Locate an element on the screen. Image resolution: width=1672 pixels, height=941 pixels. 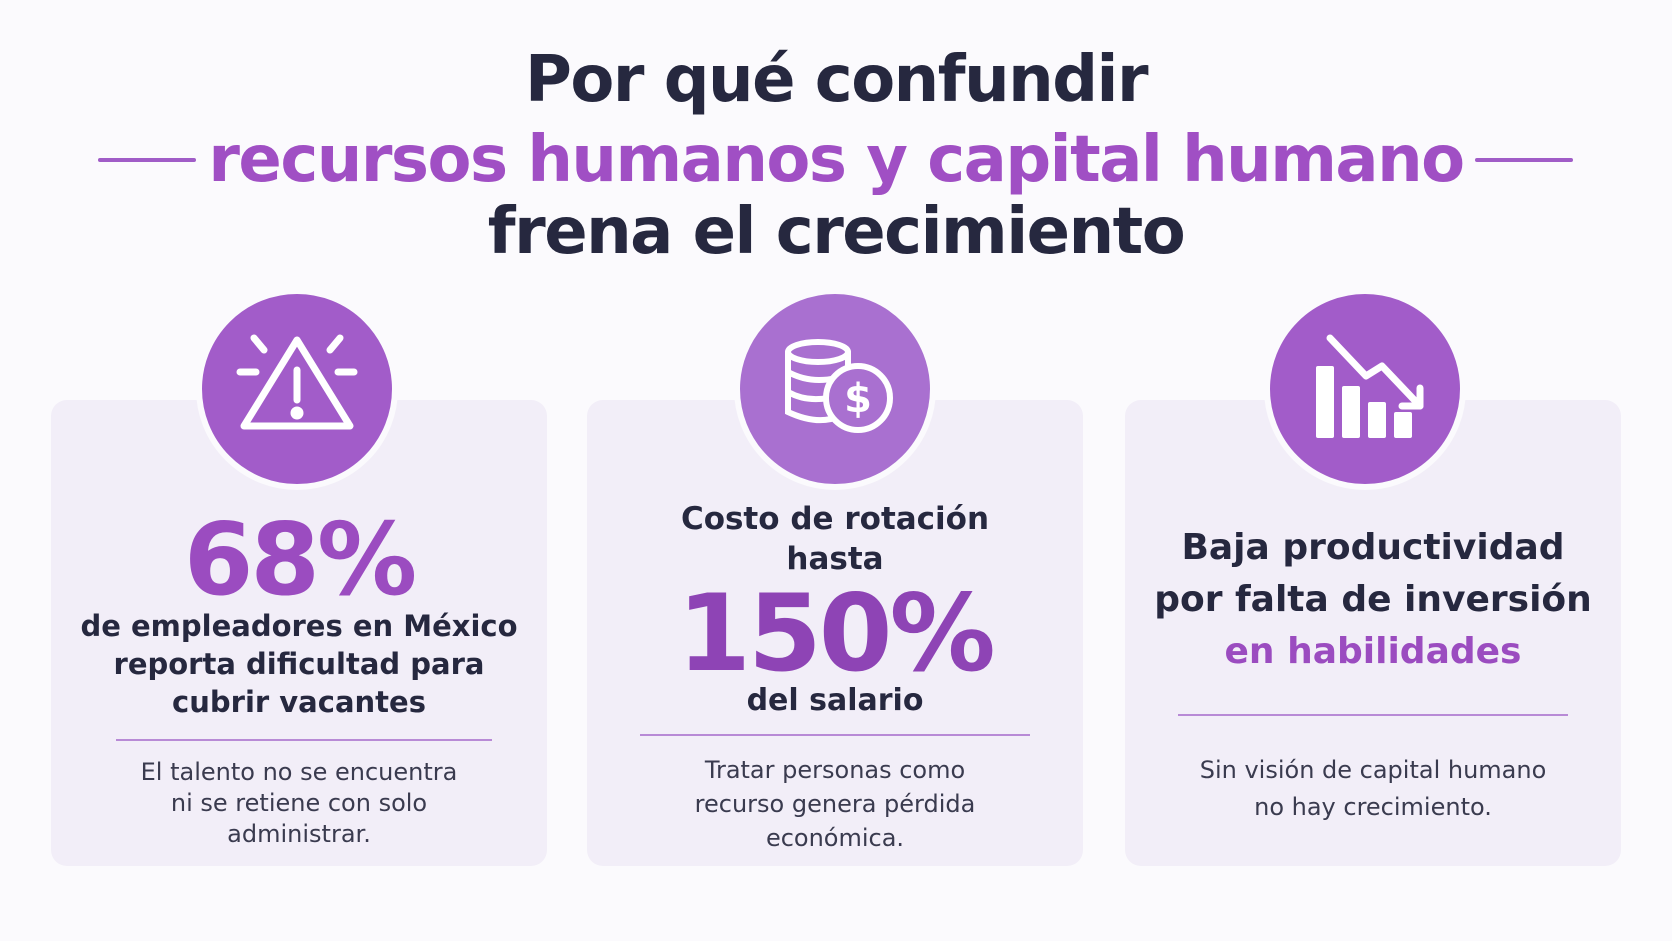
text-line: por falta de inversión is located at coordinates (1373, 599).